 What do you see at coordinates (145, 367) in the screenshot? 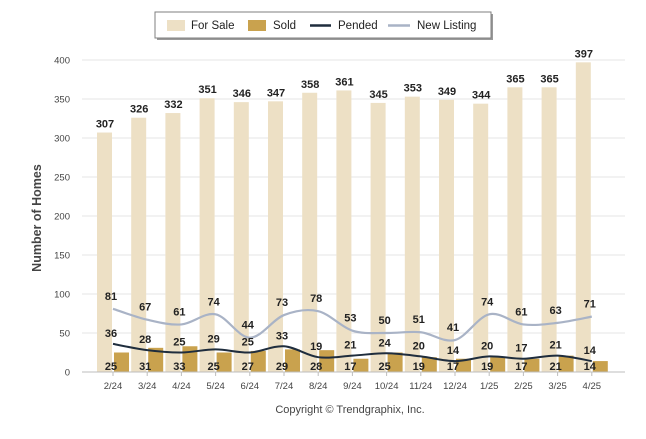
I see `label-sold: 31` at bounding box center [145, 367].